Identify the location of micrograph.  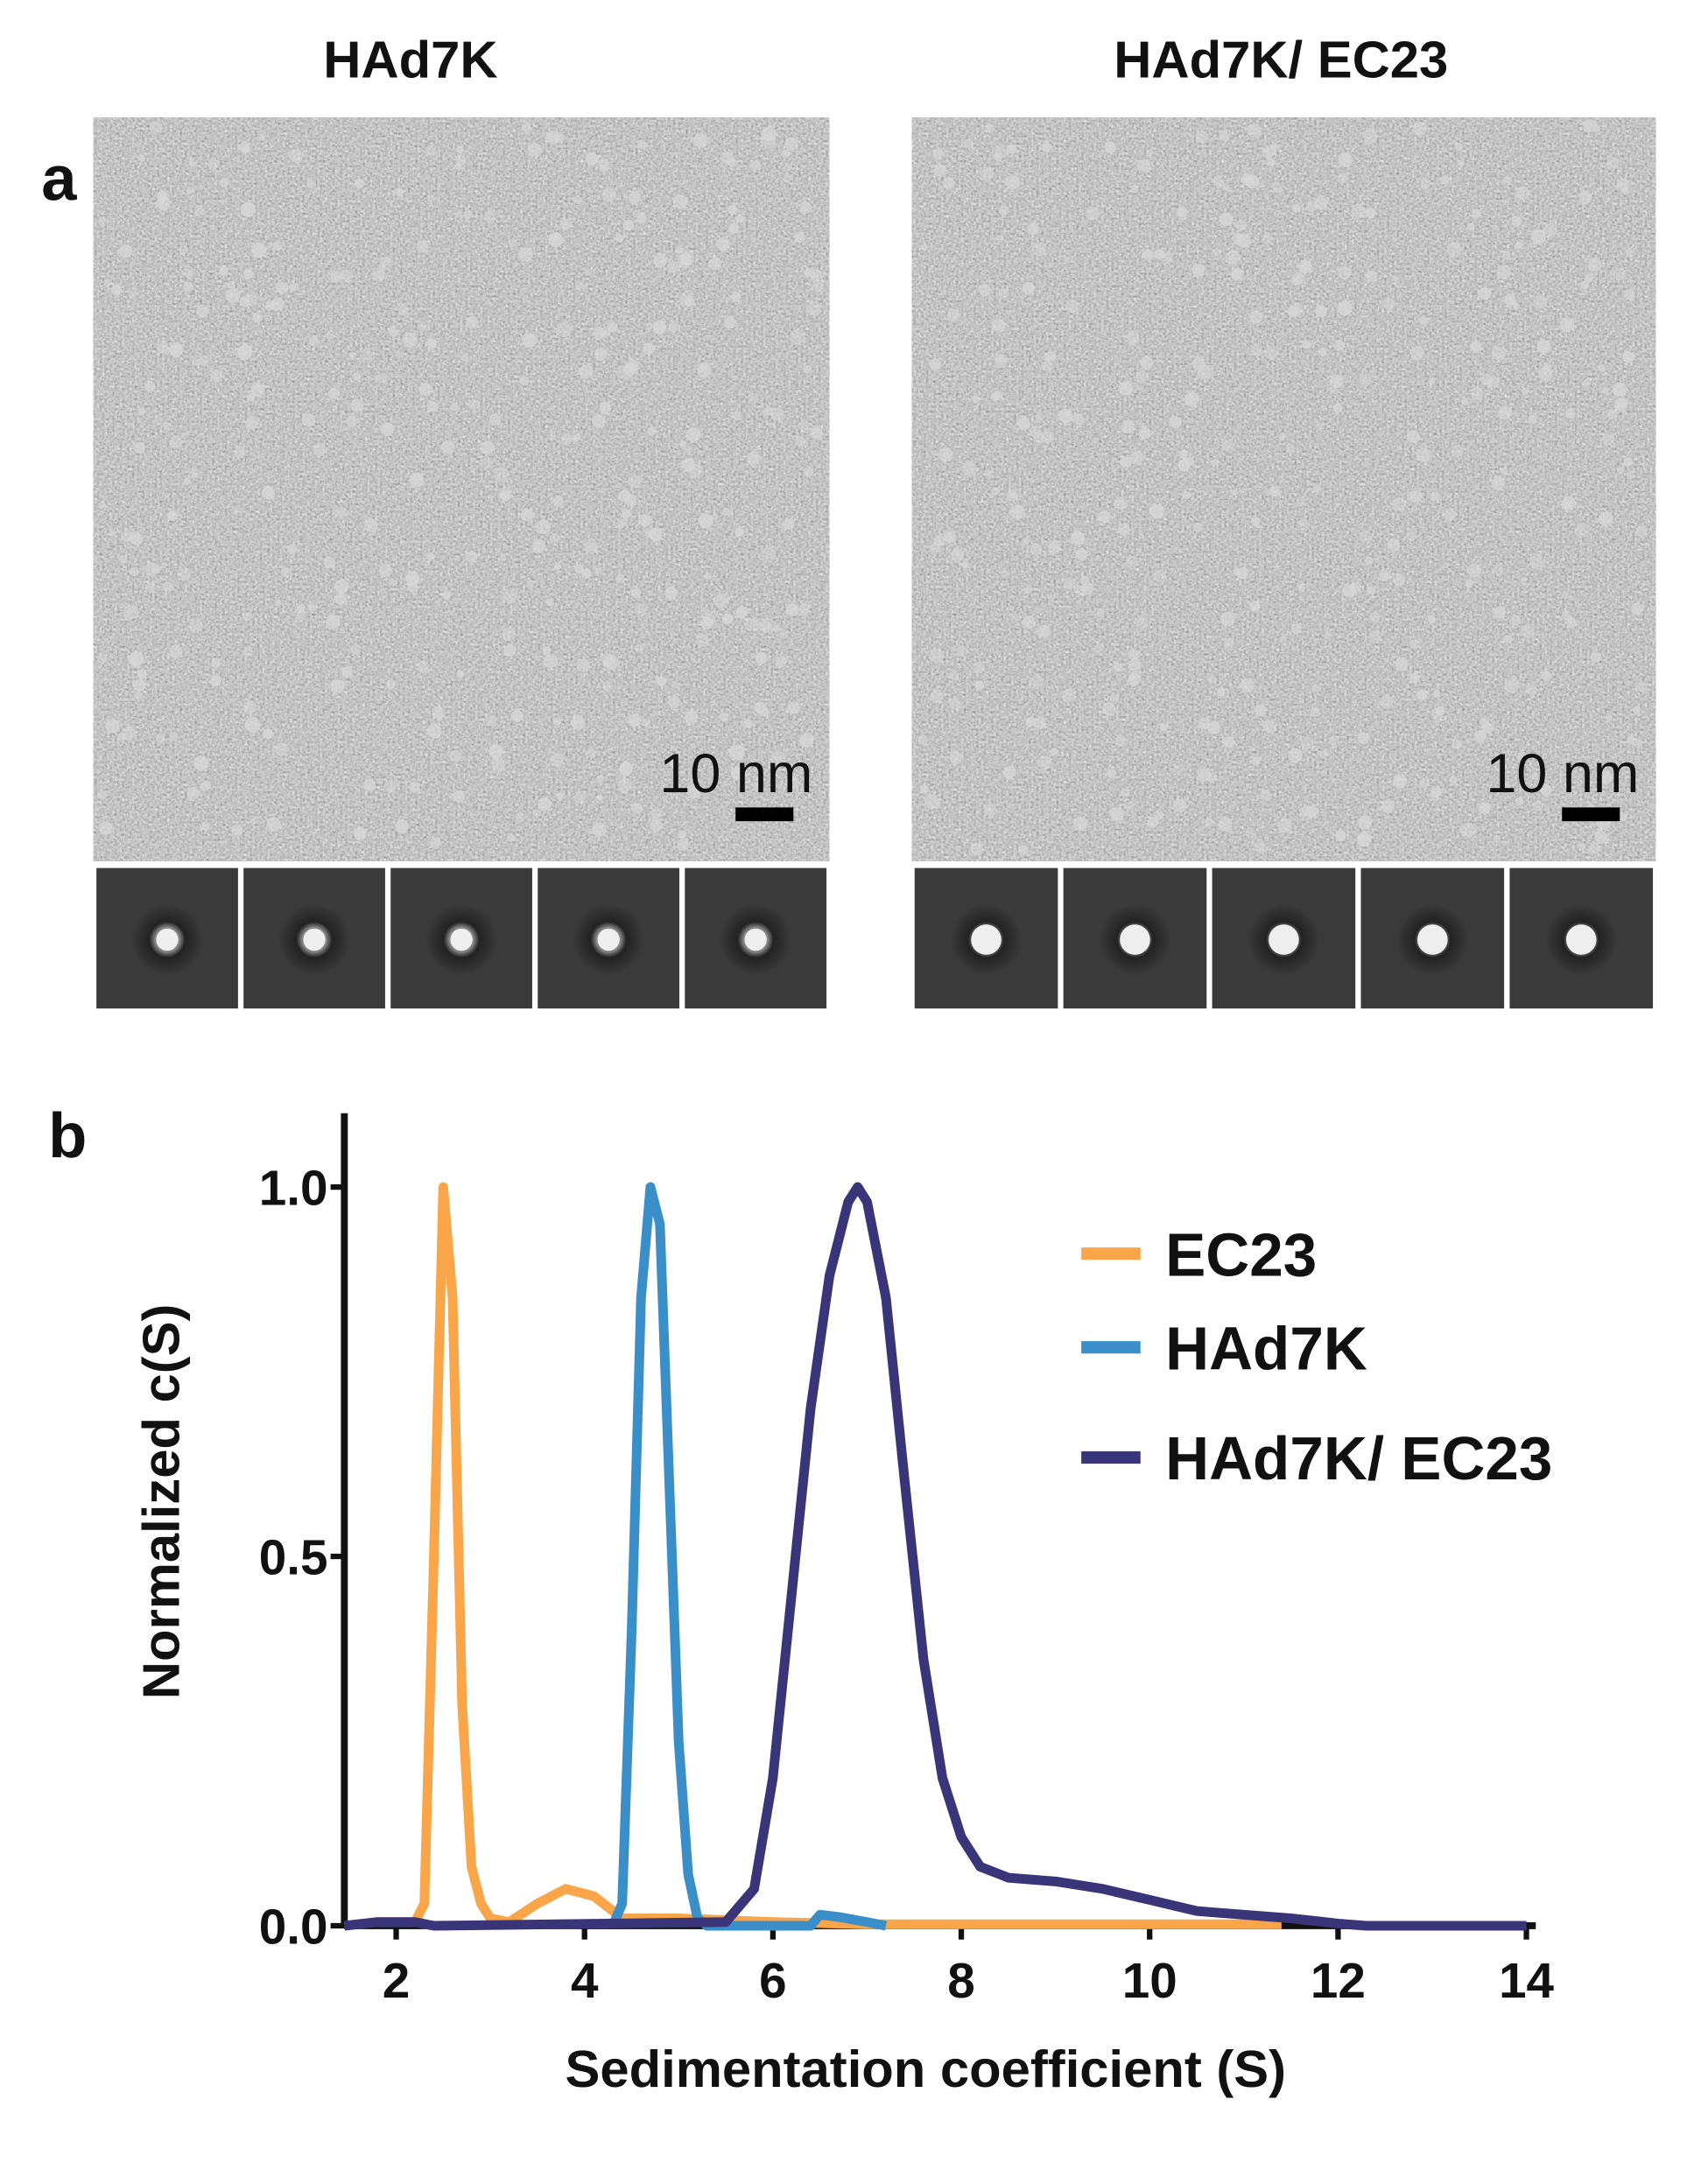
(461, 489).